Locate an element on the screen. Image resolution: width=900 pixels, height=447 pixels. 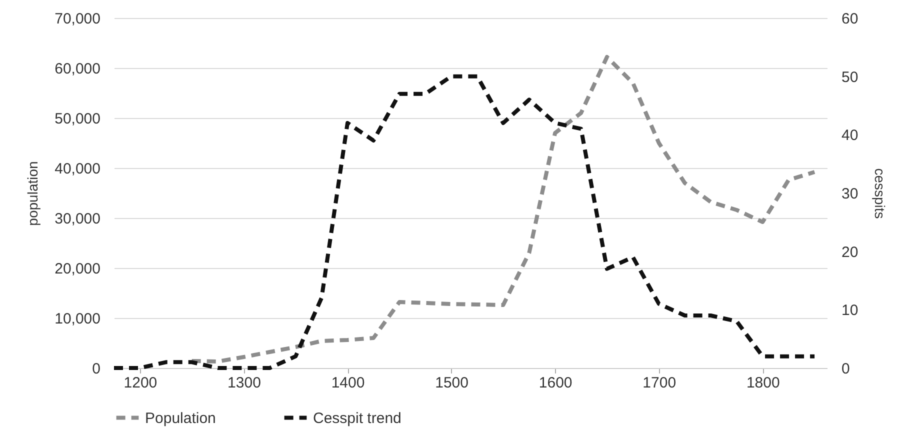
x-tick-label: 1300 is located at coordinates (244, 383).